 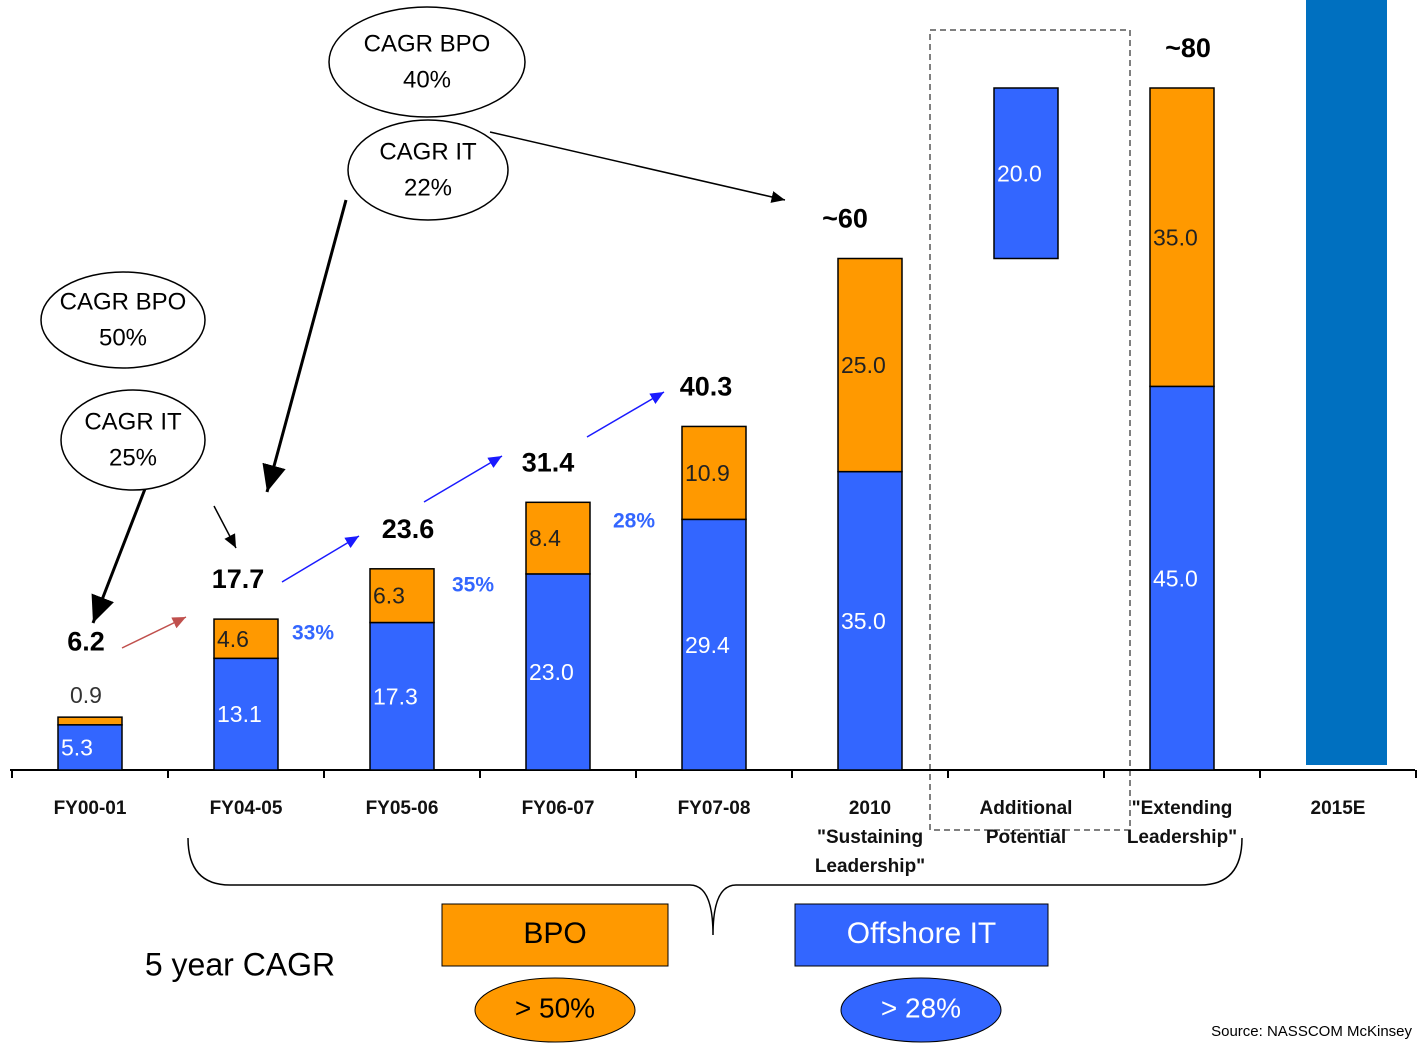 What do you see at coordinates (86, 641) in the screenshot?
I see `total-label: 6.2` at bounding box center [86, 641].